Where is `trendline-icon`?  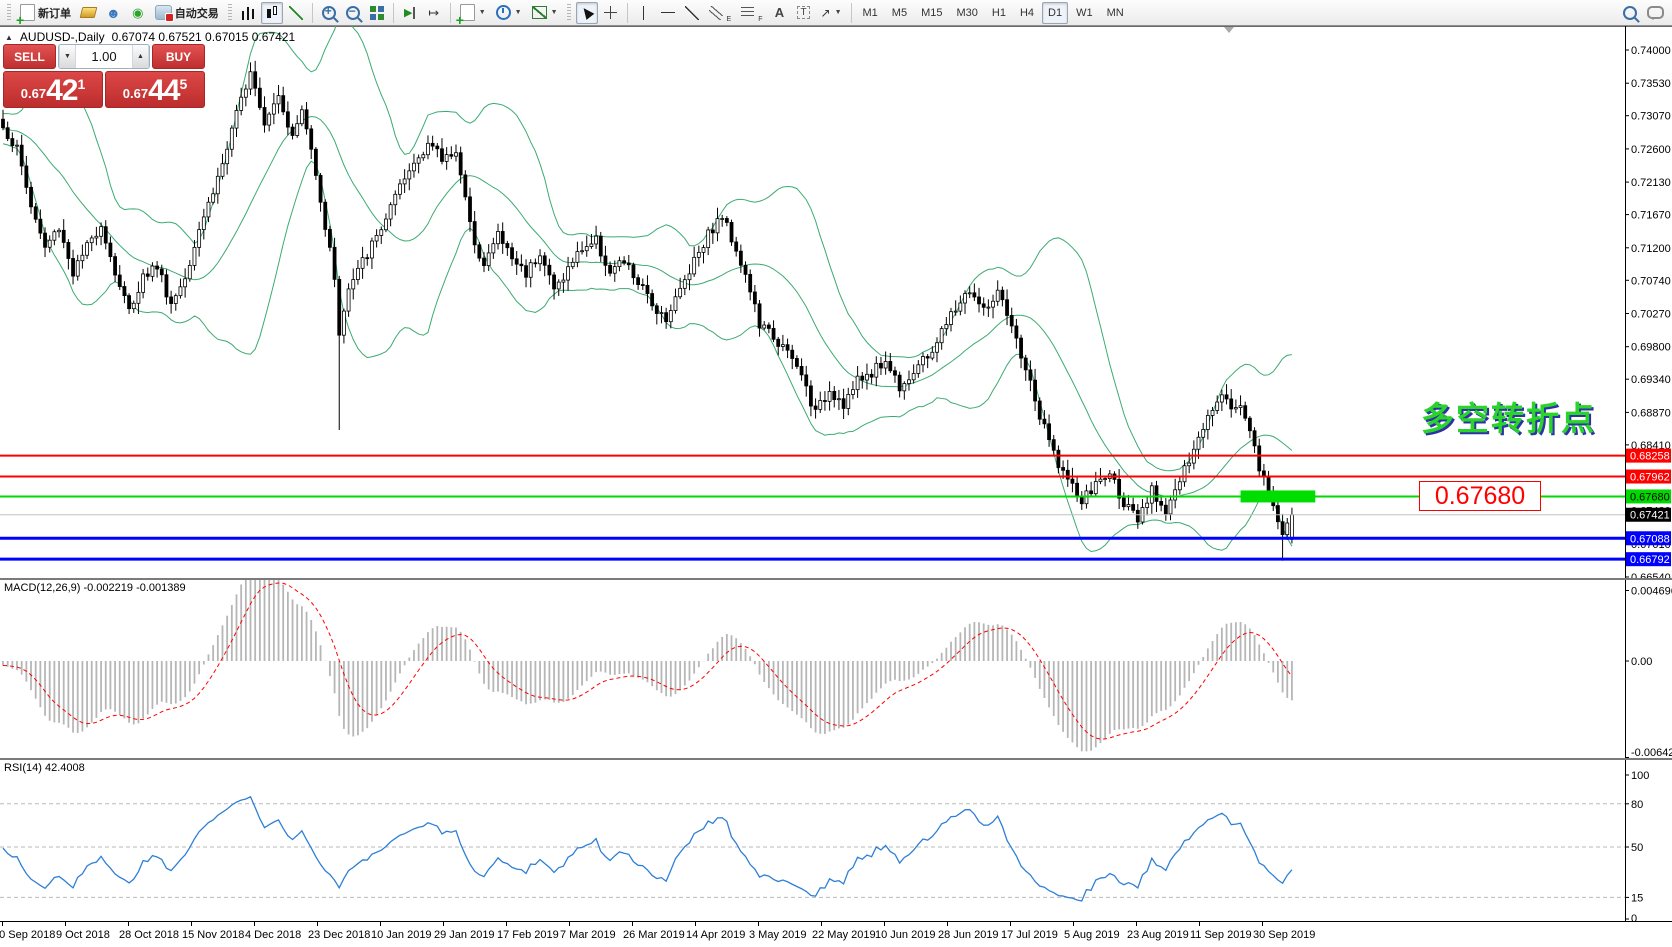 trendline-icon is located at coordinates (691, 12).